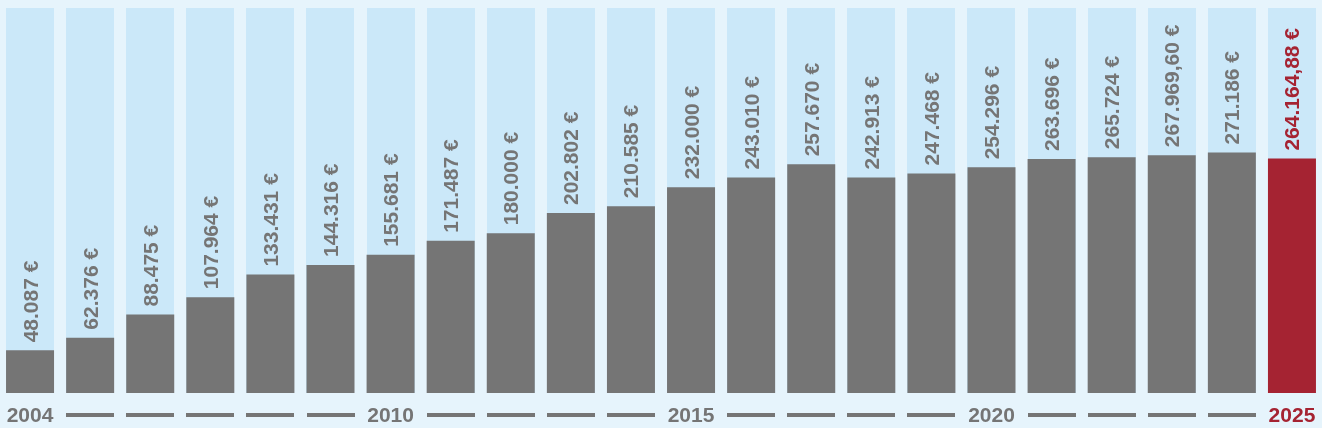  What do you see at coordinates (1112, 102) in the screenshot?
I see `data-label: 265.724 €` at bounding box center [1112, 102].